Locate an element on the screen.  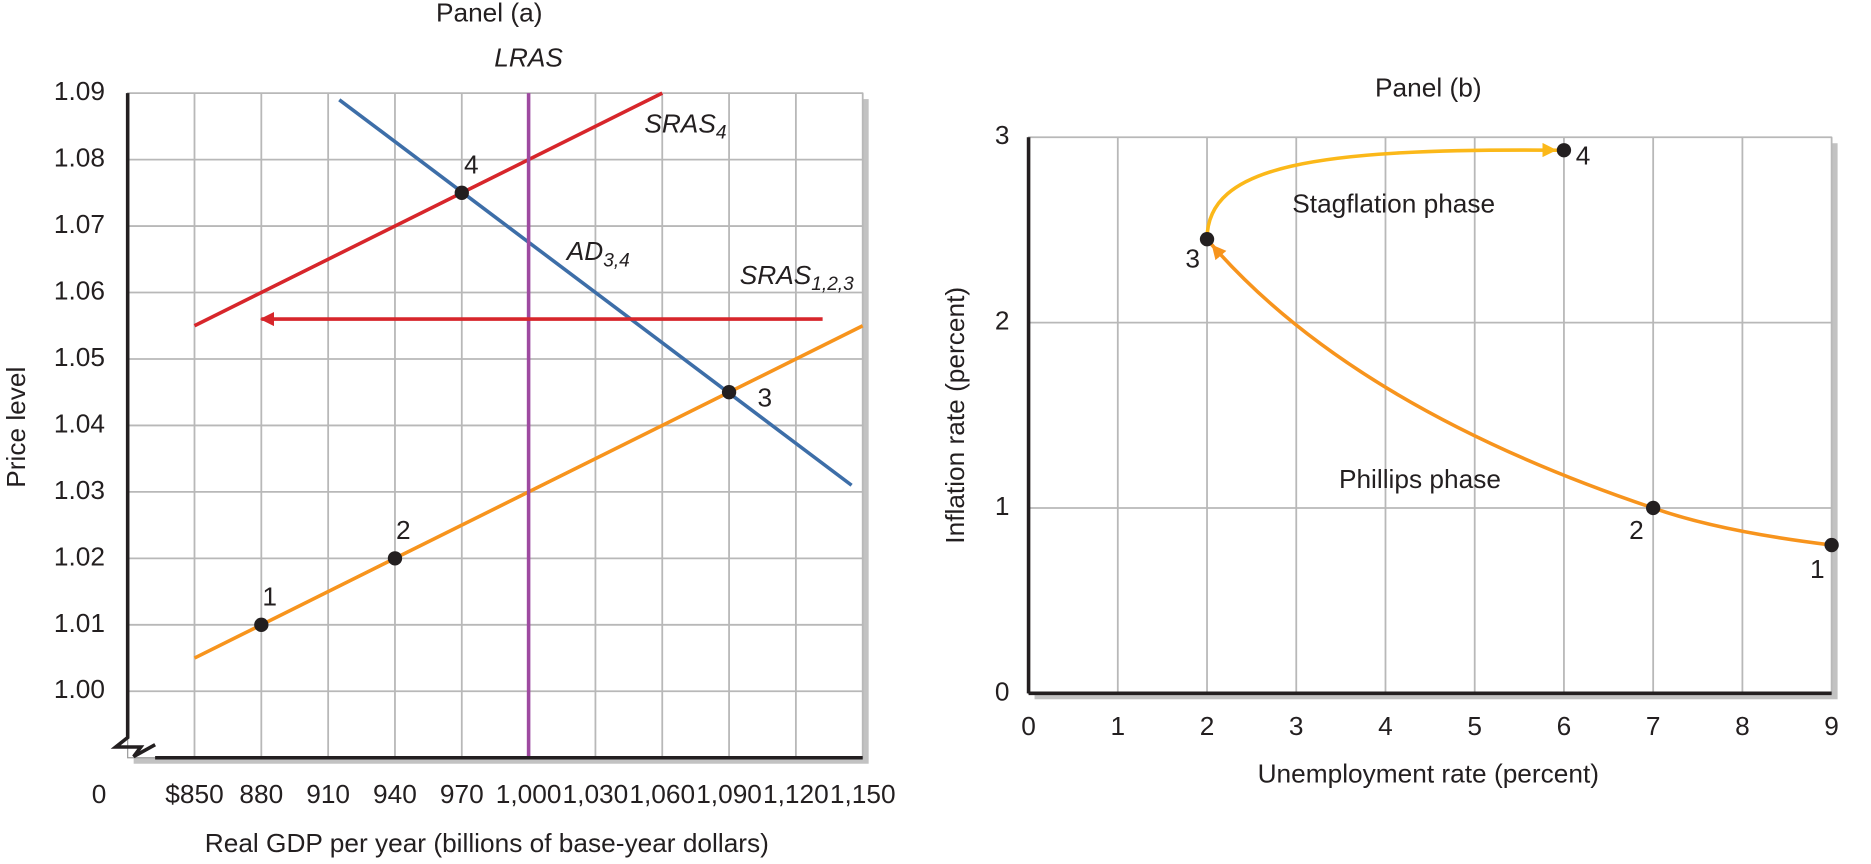
y-tick-label: 2 is located at coordinates (1002, 321).